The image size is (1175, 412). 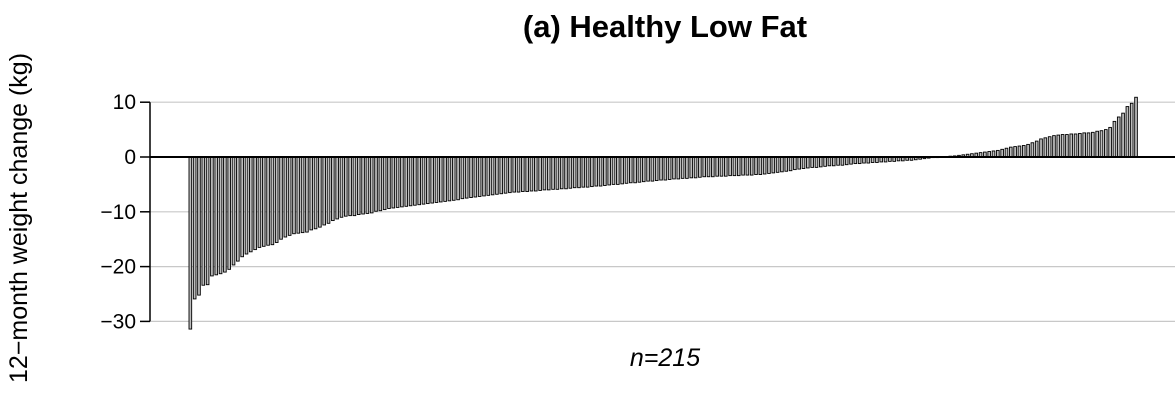 What do you see at coordinates (665, 358) in the screenshot?
I see `sample-size-annotation: n=215` at bounding box center [665, 358].